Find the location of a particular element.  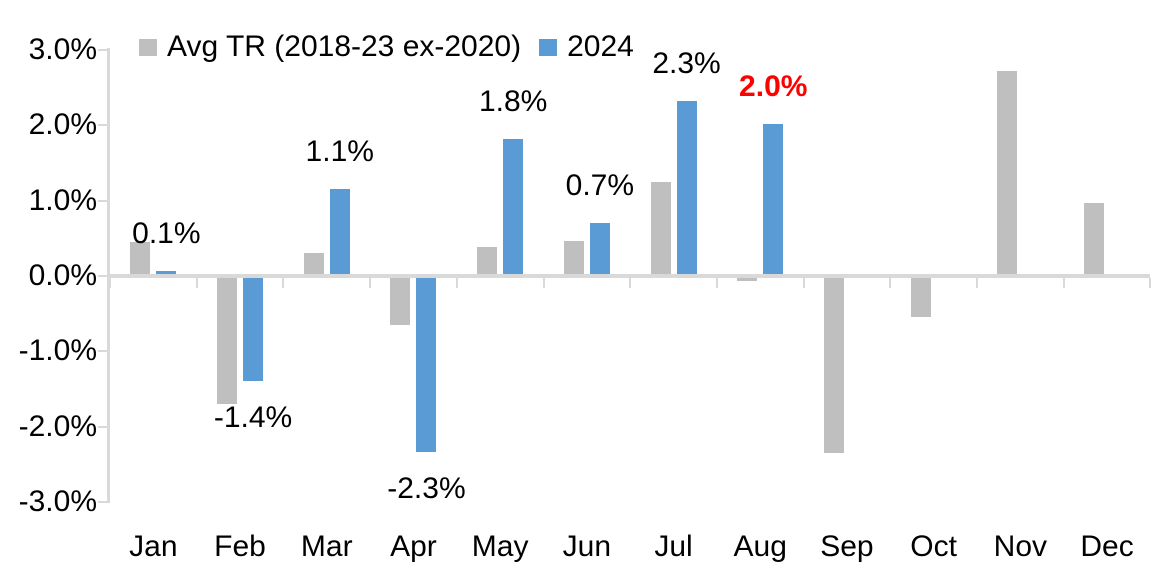

y-tick-label: 0.0% is located at coordinates (62, 275).